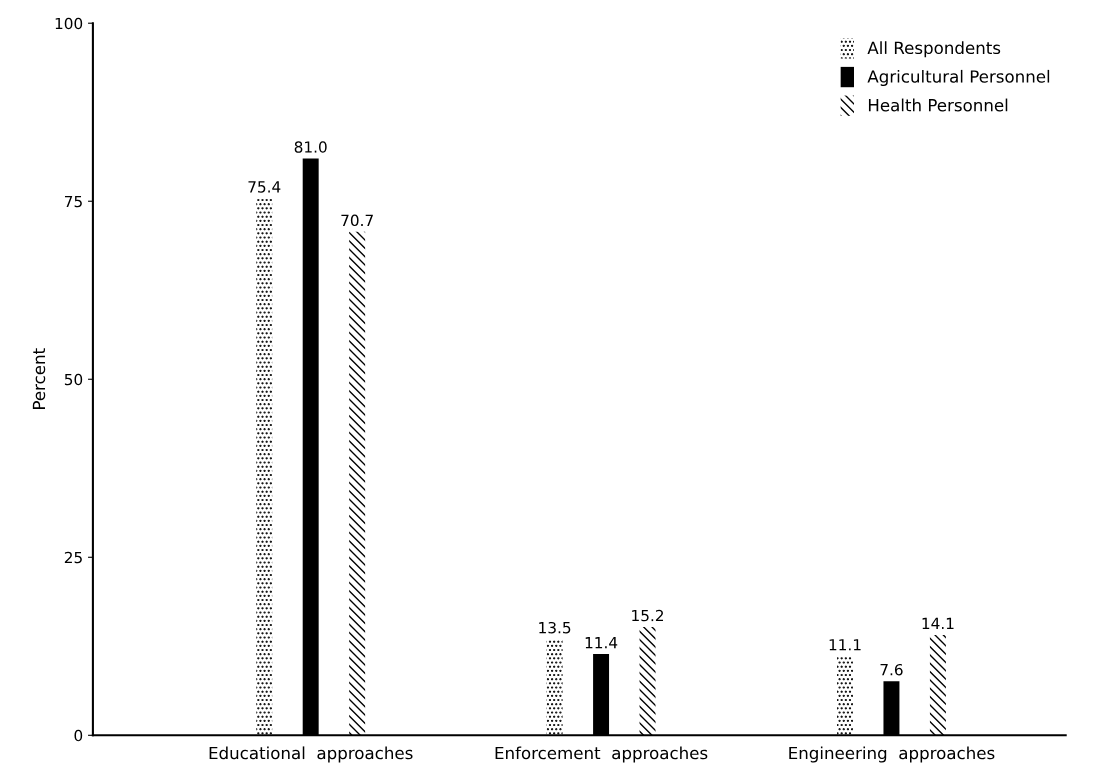  What do you see at coordinates (310, 147) in the screenshot?
I see `data-label: 81.0` at bounding box center [310, 147].